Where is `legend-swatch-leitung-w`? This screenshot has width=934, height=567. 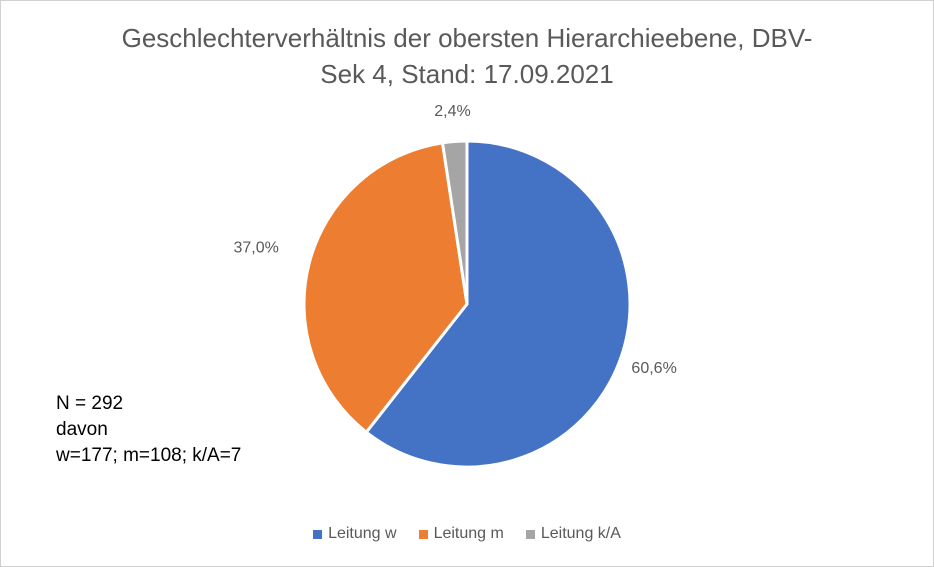
legend-swatch-leitung-w is located at coordinates (318, 534).